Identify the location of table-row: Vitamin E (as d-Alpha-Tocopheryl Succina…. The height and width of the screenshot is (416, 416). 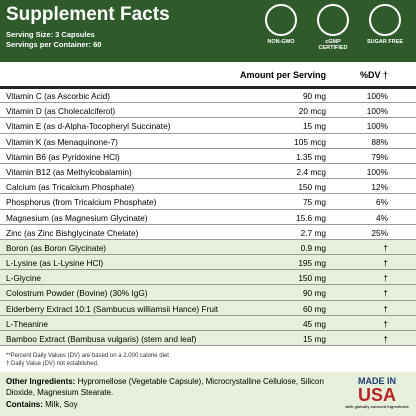
(208, 126).